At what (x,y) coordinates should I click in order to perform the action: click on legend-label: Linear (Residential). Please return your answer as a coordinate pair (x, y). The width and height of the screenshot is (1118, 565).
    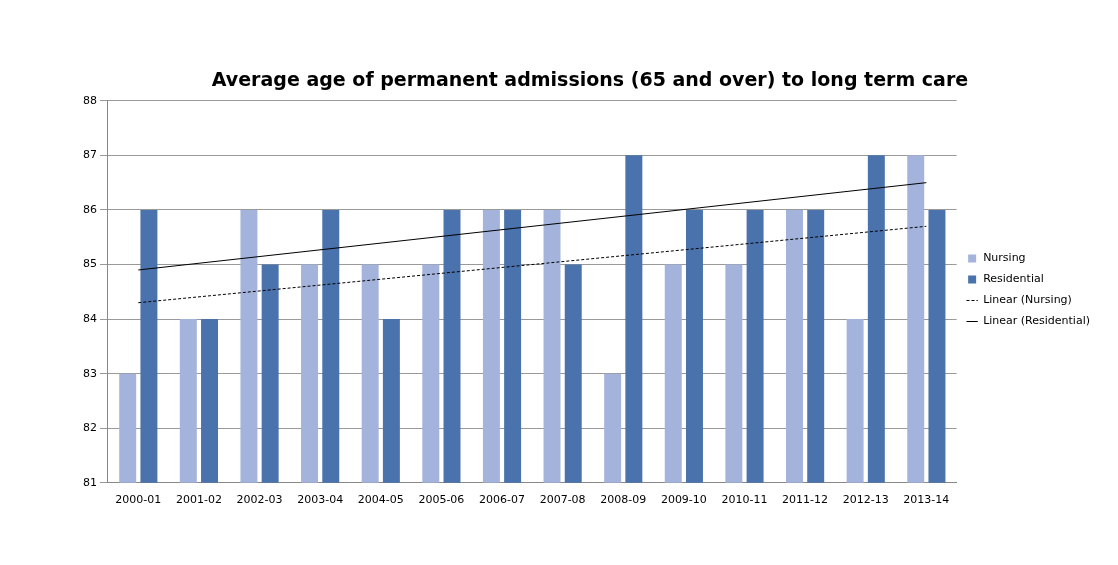
    Looking at the image, I should click on (1036, 321).